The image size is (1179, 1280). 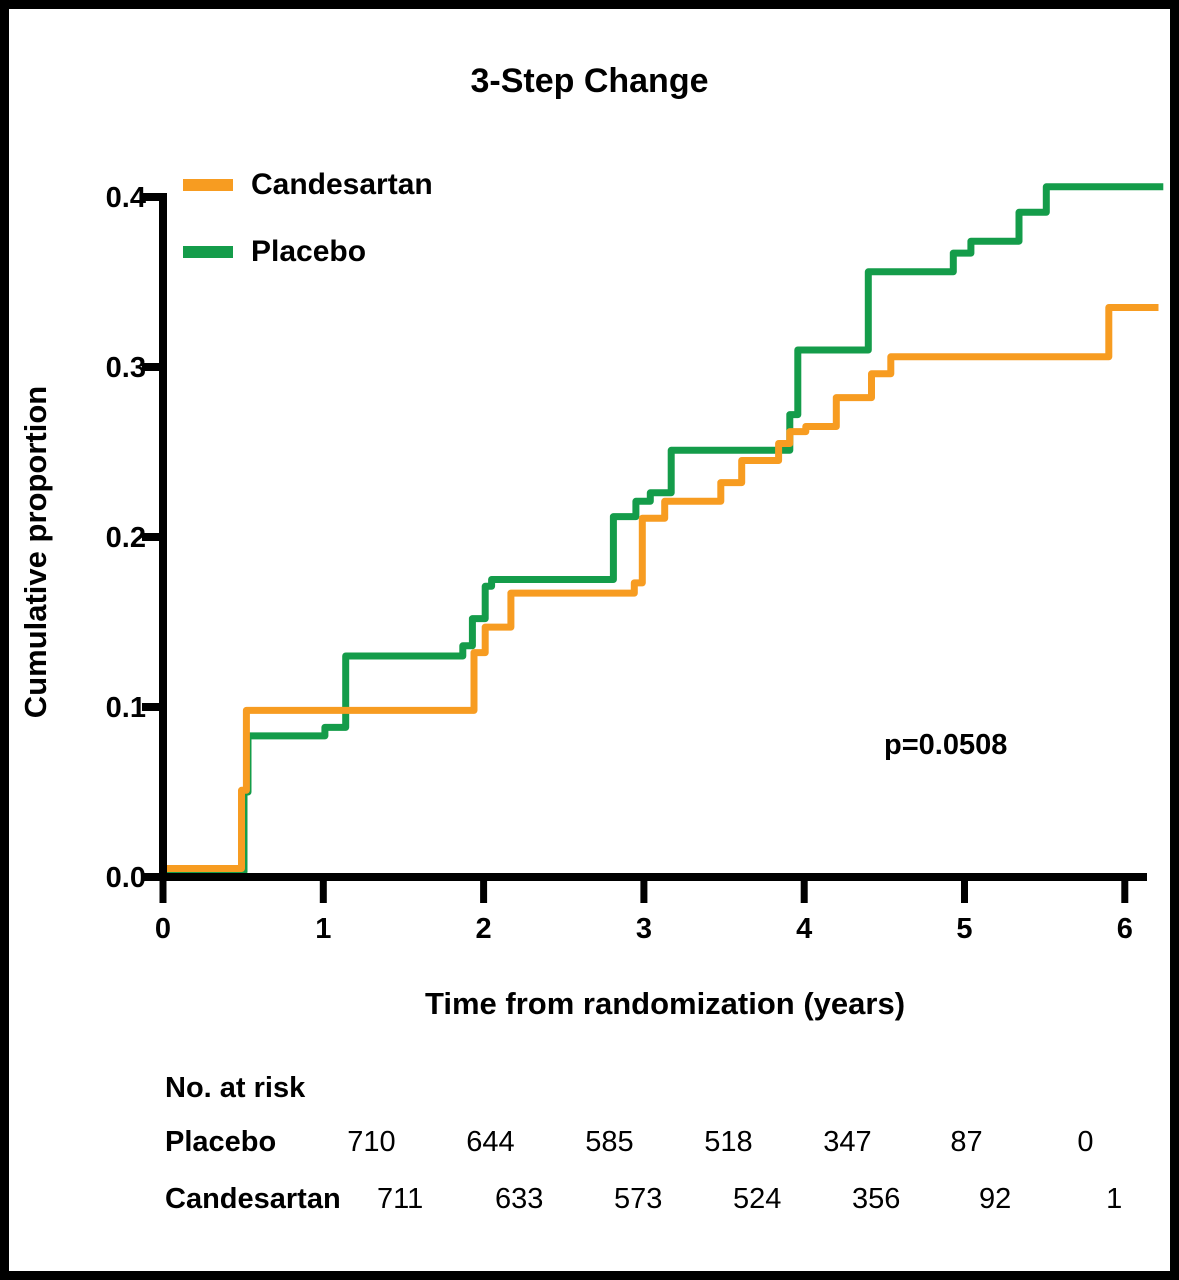 What do you see at coordinates (126, 878) in the screenshot?
I see `y-tick-label-0.0: 0.0` at bounding box center [126, 878].